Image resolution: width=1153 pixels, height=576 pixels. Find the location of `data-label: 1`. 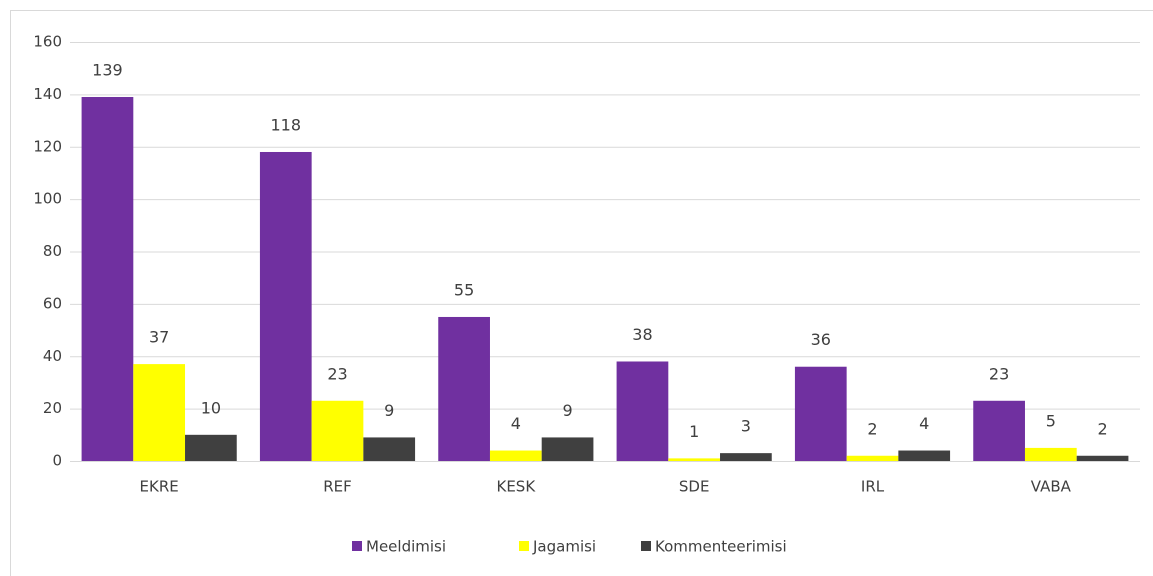

data-label: 1 is located at coordinates (694, 431).